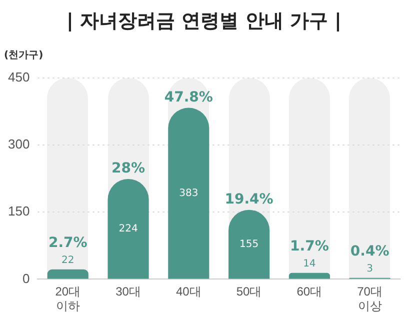 The height and width of the screenshot is (320, 408). What do you see at coordinates (68, 299) in the screenshot?
I see `x-tick-label: 20대 이하` at bounding box center [68, 299].